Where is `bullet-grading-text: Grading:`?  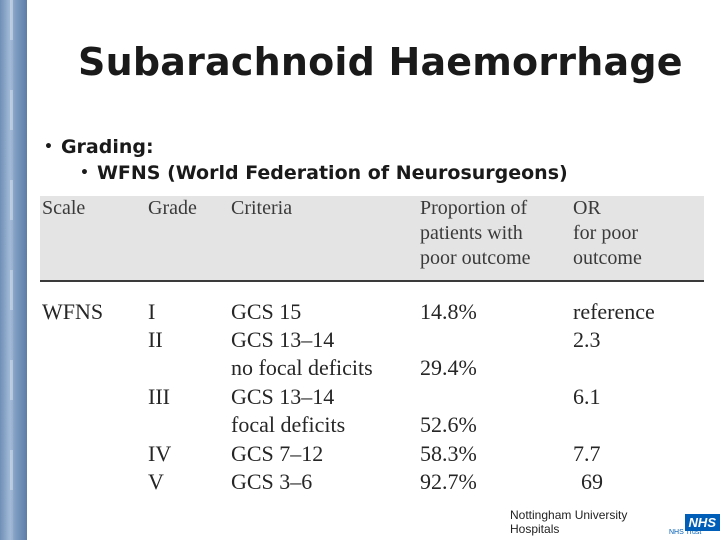
bullet-grading-text: Grading: is located at coordinates (107, 147).